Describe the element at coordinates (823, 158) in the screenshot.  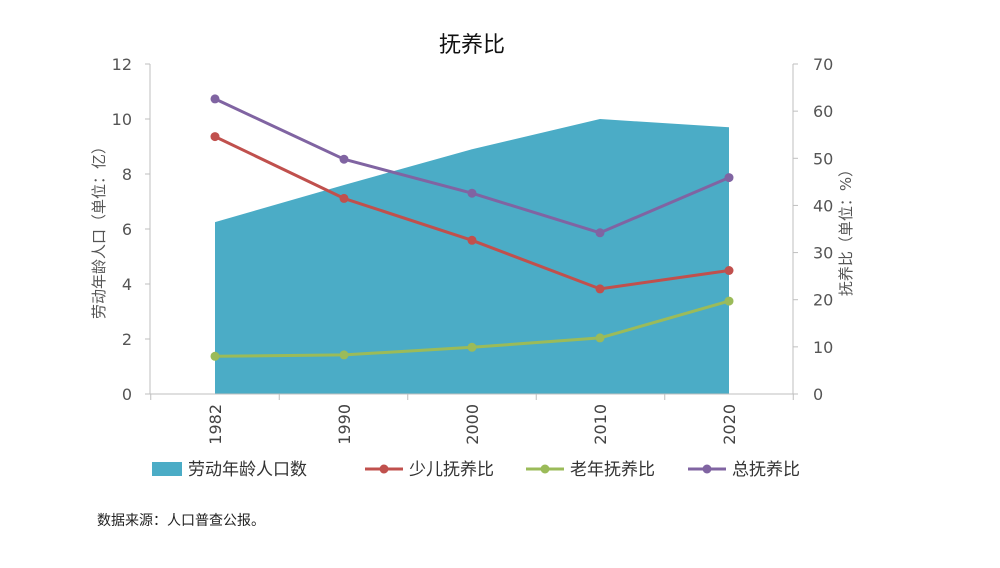
I see `right-tick-label: 50` at that location.